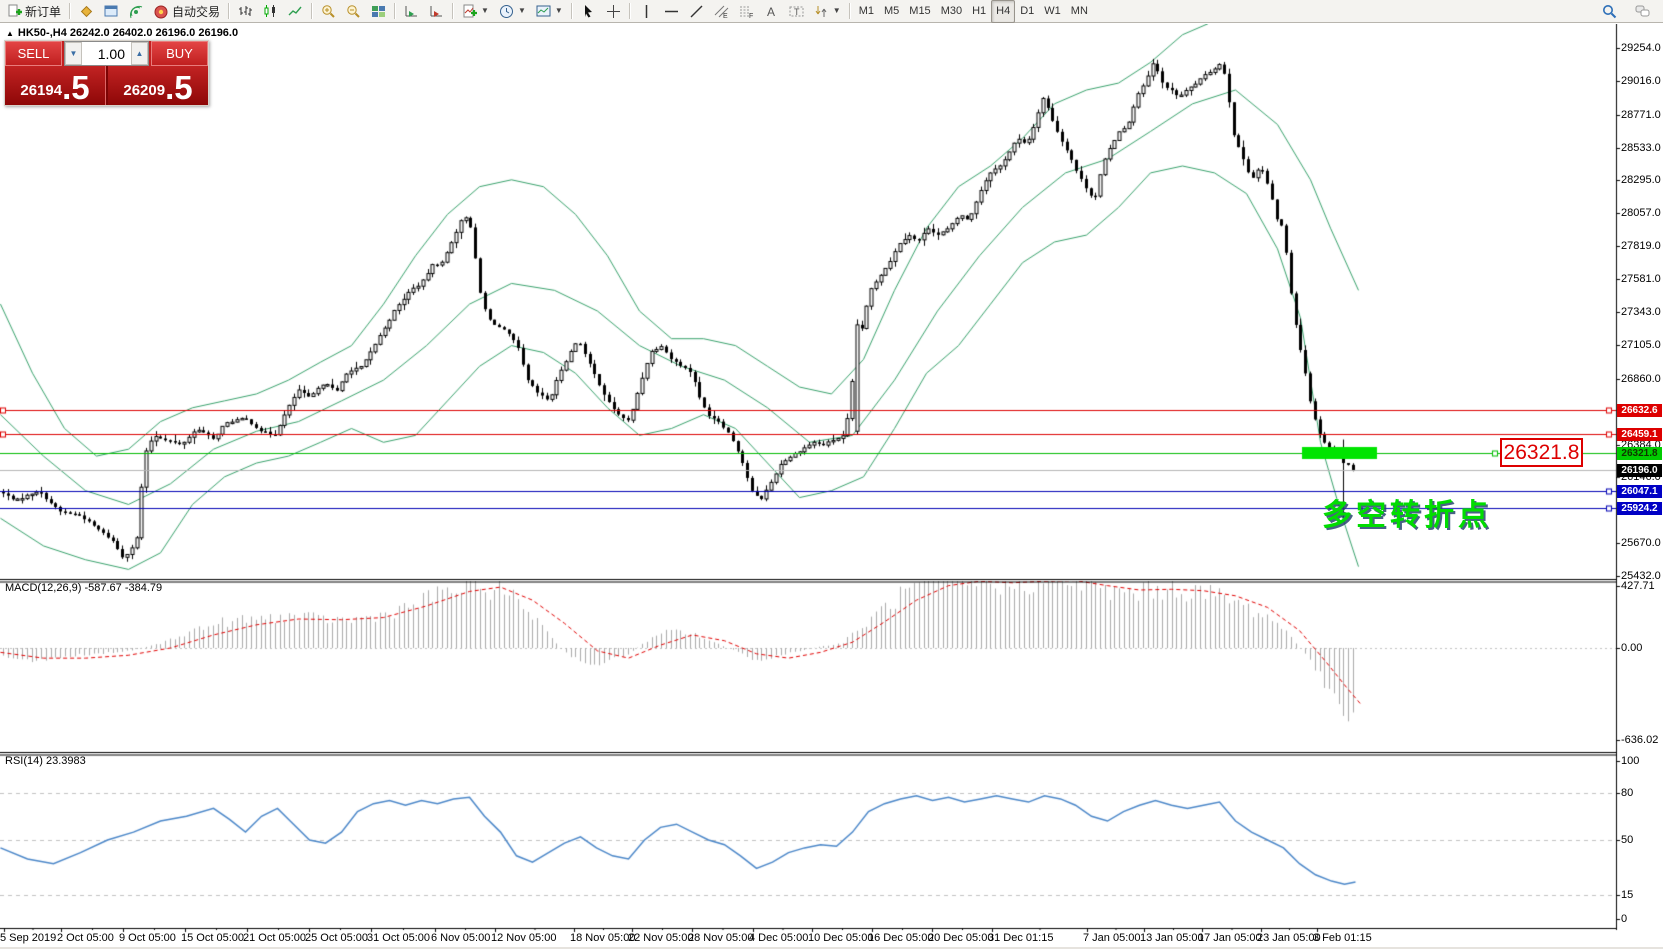 The height and width of the screenshot is (949, 1663). What do you see at coordinates (10, 33) in the screenshot?
I see `collapse-arrow-icon: ▲` at bounding box center [10, 33].